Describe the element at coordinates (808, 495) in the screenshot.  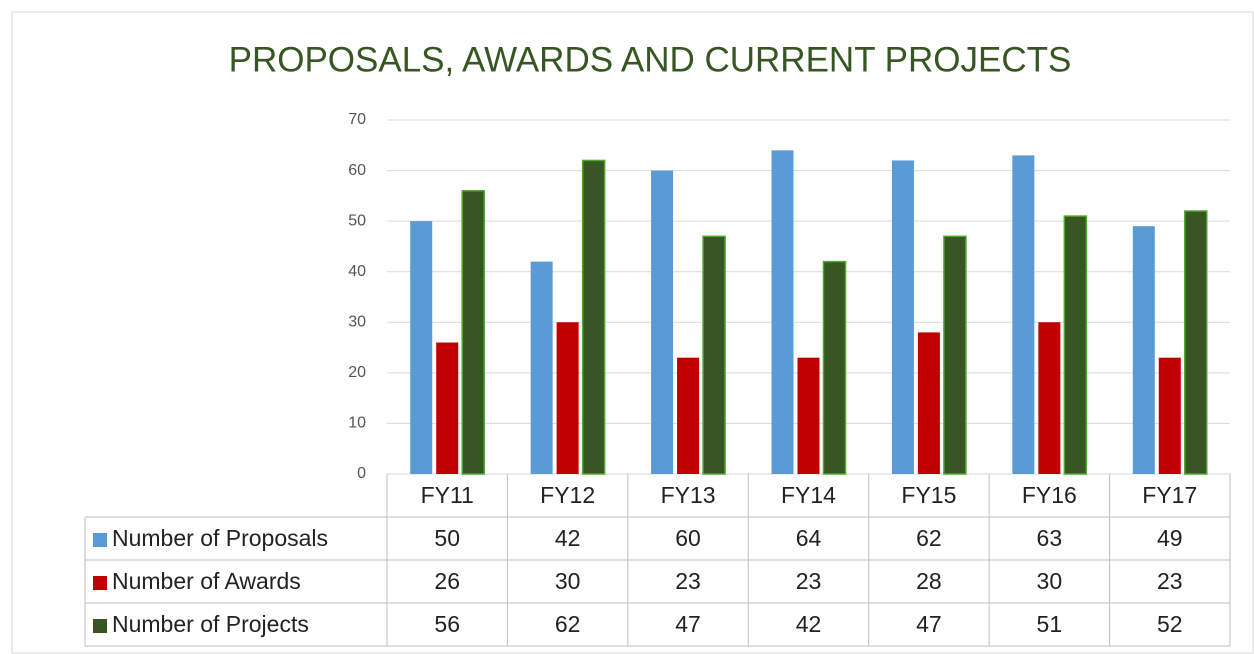
I see `x-tick-label: FY14` at that location.